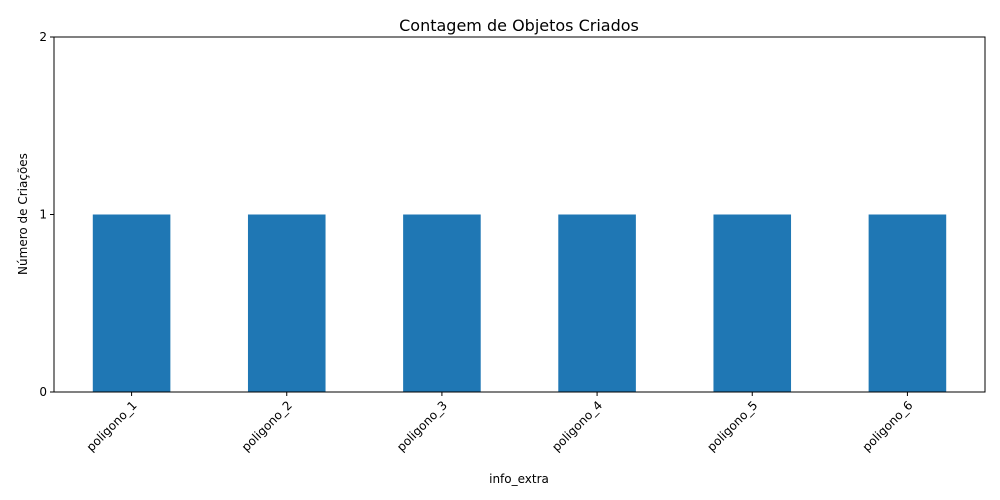 The width and height of the screenshot is (1000, 500). Describe the element at coordinates (43, 215) in the screenshot. I see `y-tick-label: 1` at that location.